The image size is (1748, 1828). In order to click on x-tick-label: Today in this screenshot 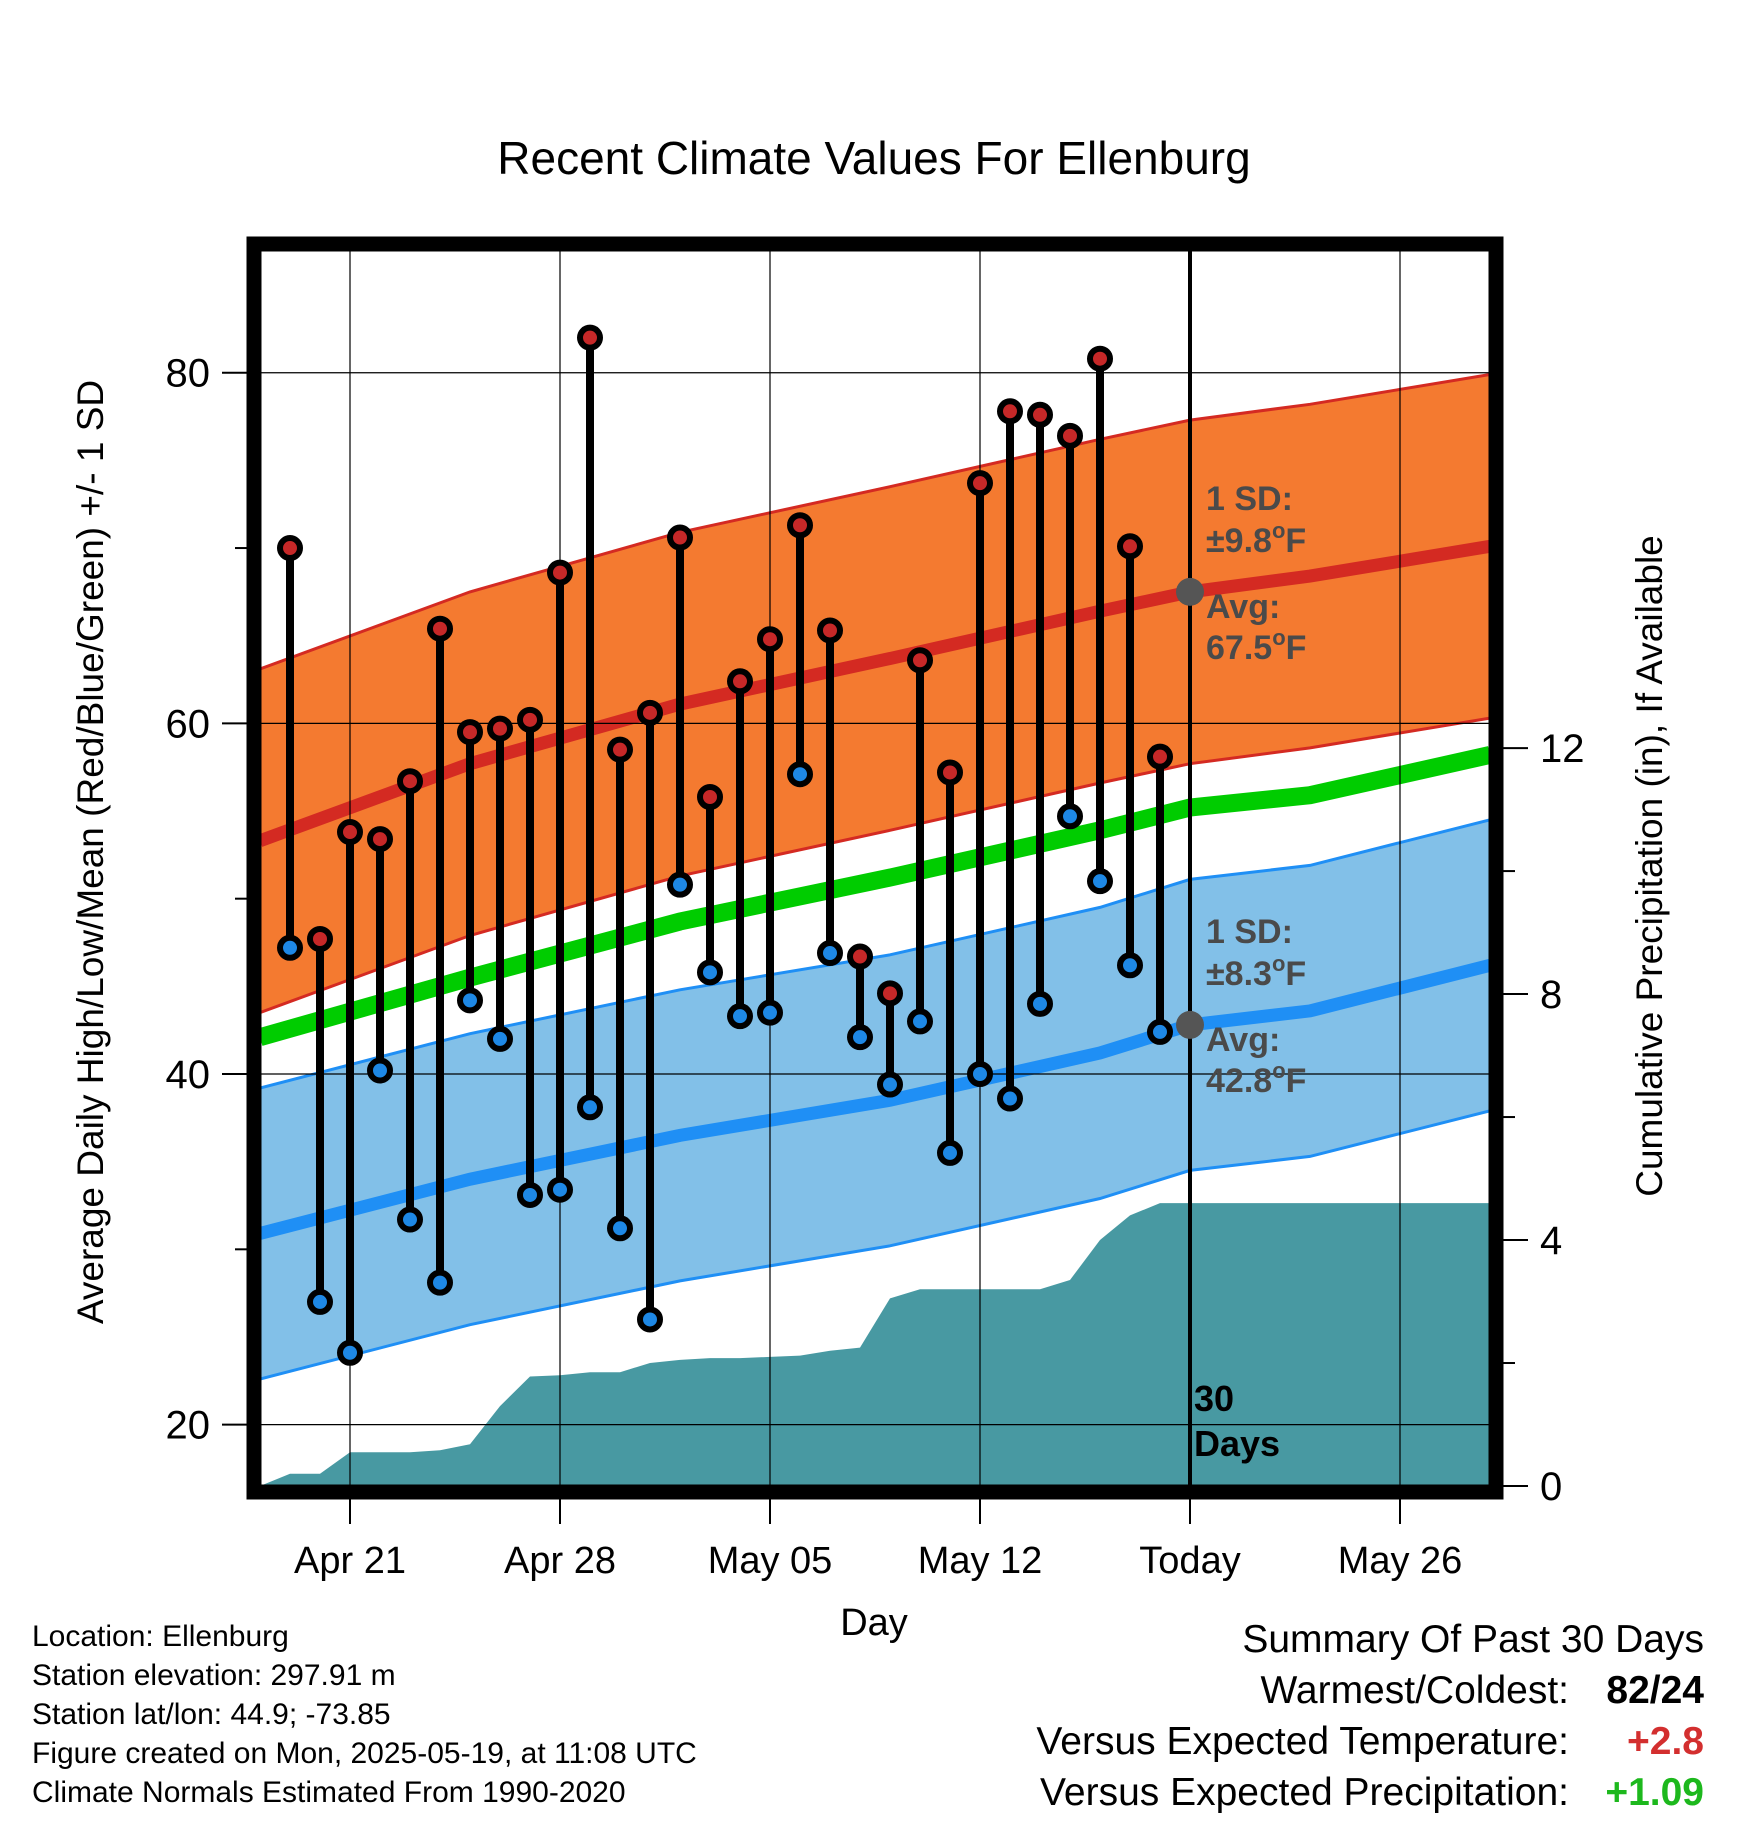, I will do `click(1189, 1561)`.